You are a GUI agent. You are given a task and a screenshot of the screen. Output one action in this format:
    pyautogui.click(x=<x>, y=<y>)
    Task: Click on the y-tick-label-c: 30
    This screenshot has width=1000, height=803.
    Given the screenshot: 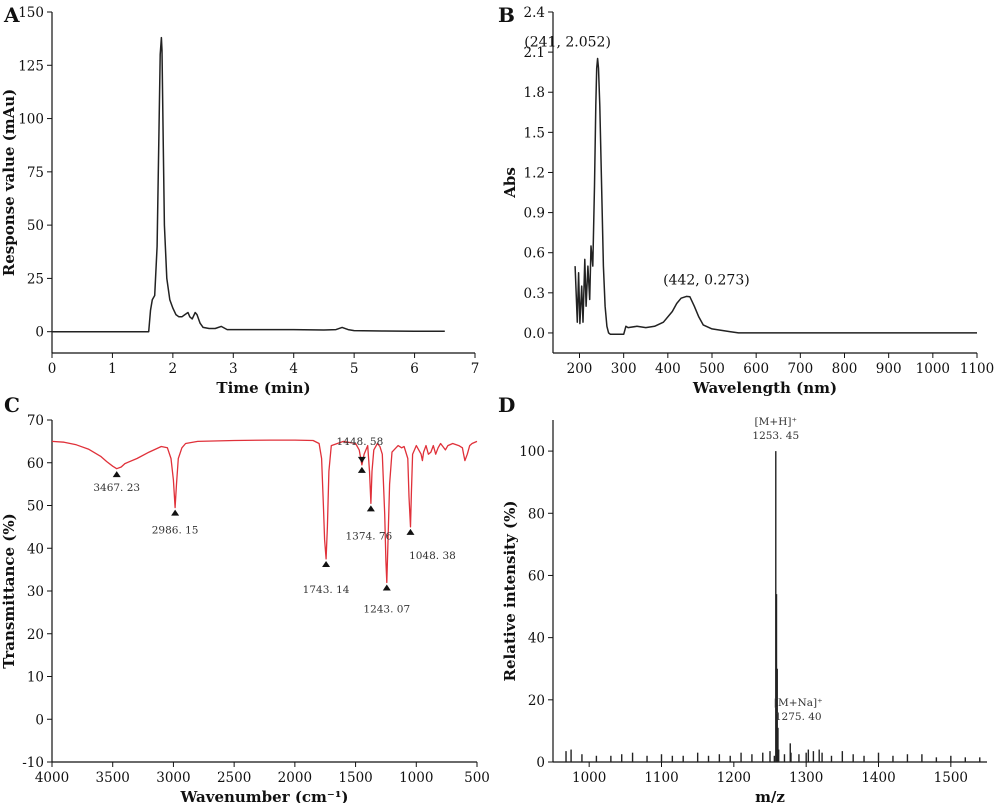 What is the action you would take?
    pyautogui.click(x=35, y=592)
    